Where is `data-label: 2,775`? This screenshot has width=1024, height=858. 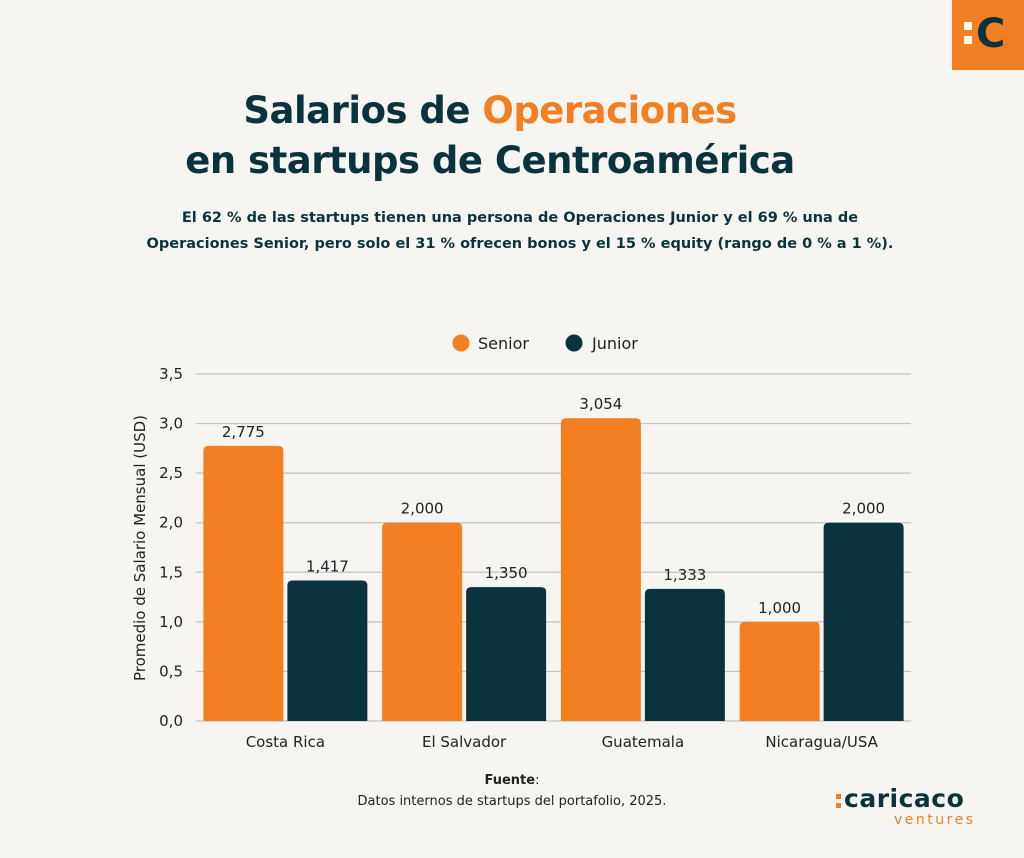
data-label: 2,775 is located at coordinates (243, 432).